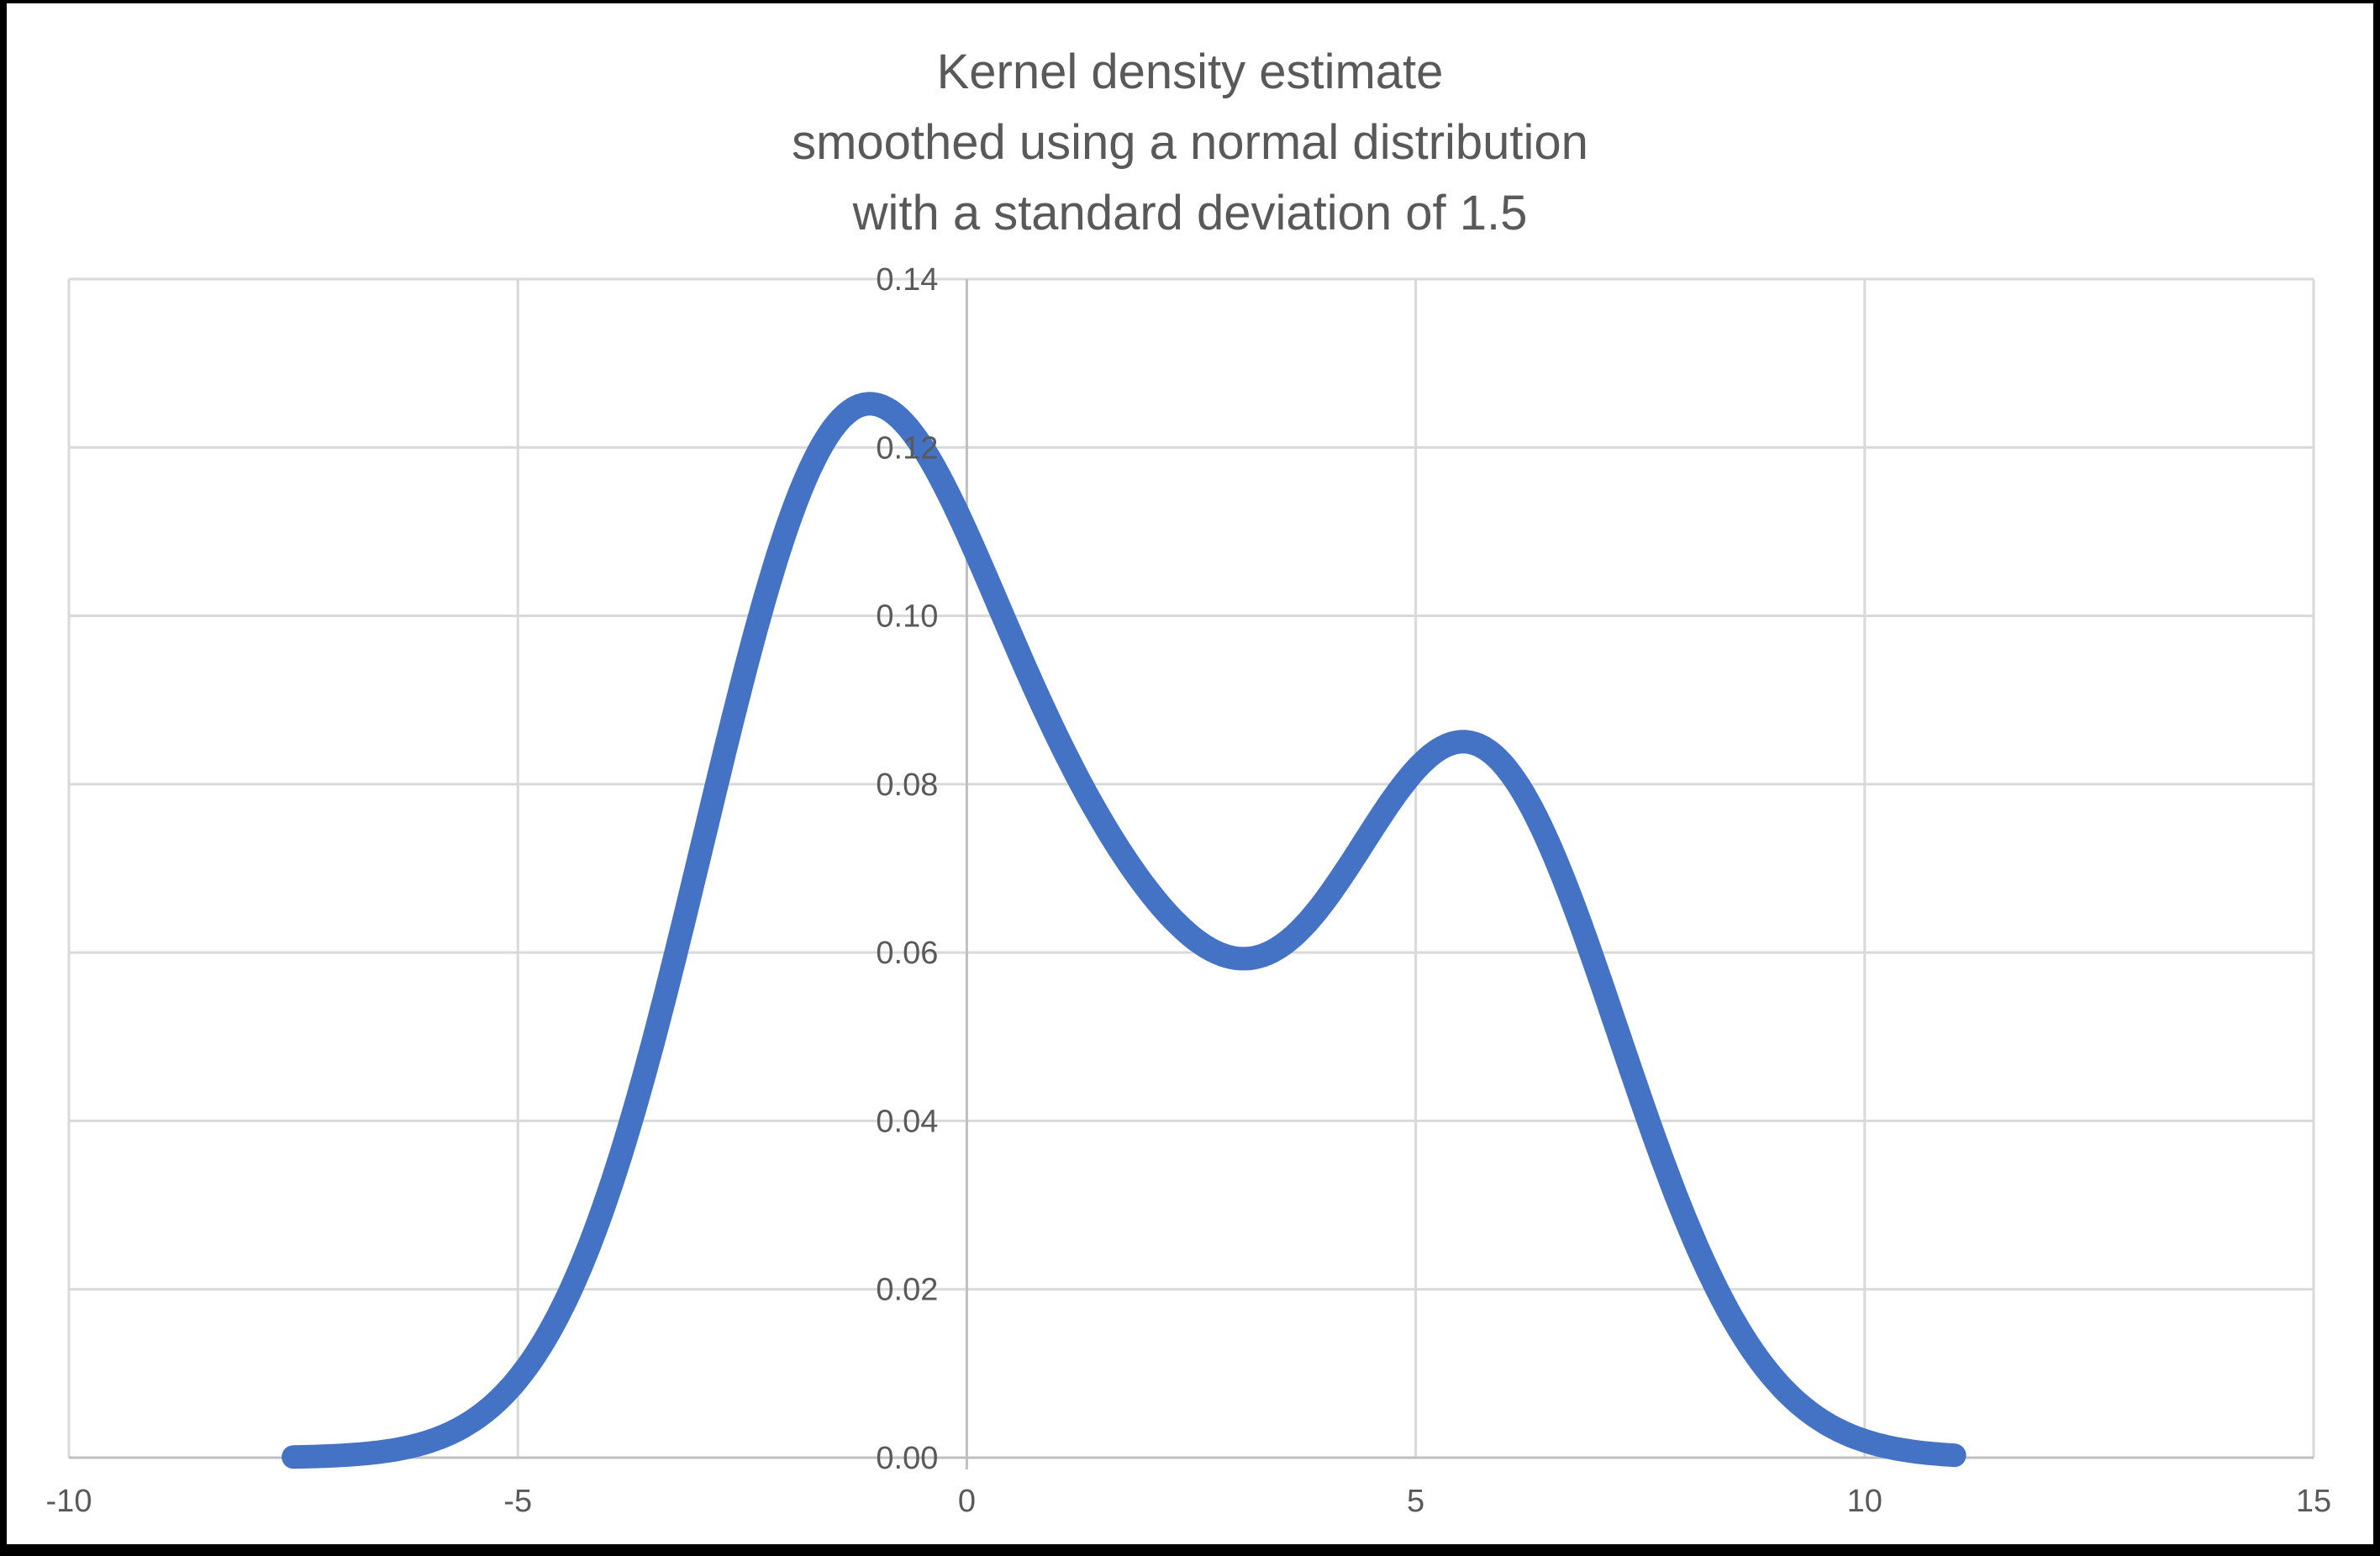 The image size is (2380, 1556). I want to click on y-axis-tick-label: 0.14, so click(907, 280).